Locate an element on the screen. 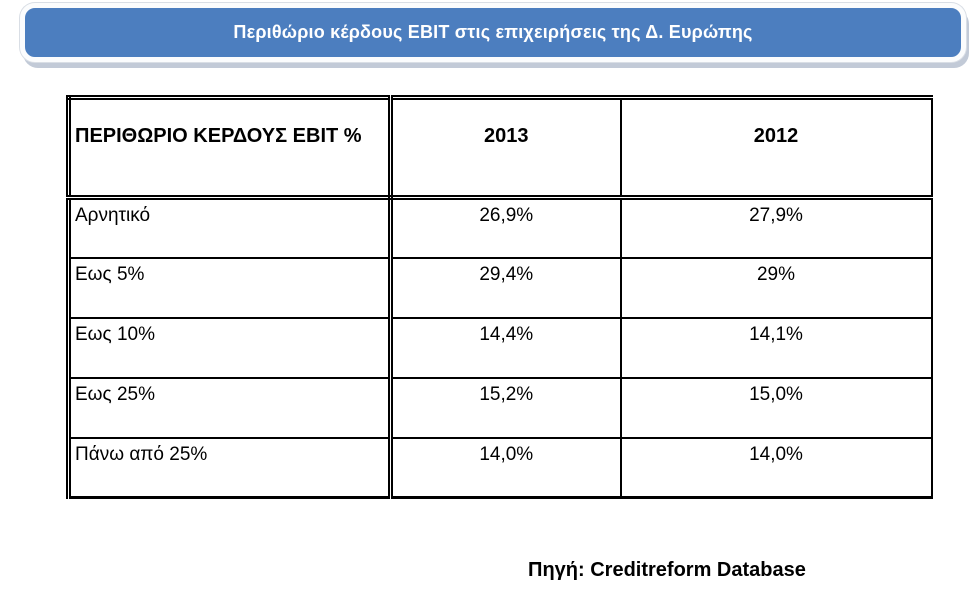 The width and height of the screenshot is (979, 602). table-row: Εως 5% 29,4% 29% is located at coordinates (500, 287).